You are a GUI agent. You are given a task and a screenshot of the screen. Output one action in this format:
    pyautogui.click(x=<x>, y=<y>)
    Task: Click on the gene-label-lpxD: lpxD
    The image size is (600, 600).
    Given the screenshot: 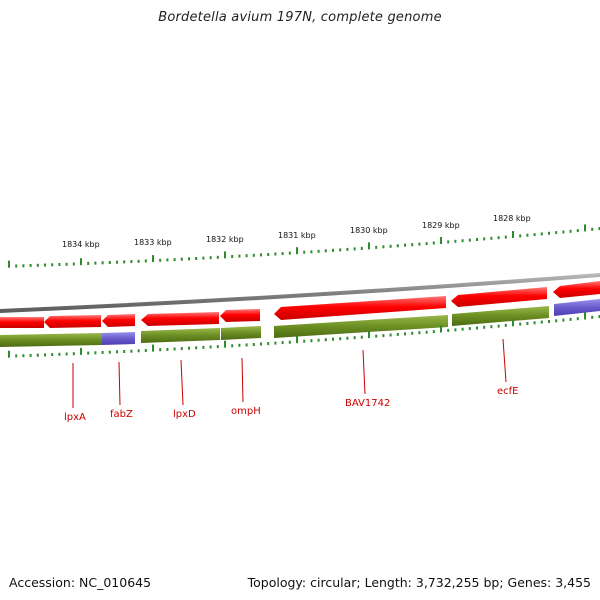 What is the action you would take?
    pyautogui.click(x=184, y=414)
    